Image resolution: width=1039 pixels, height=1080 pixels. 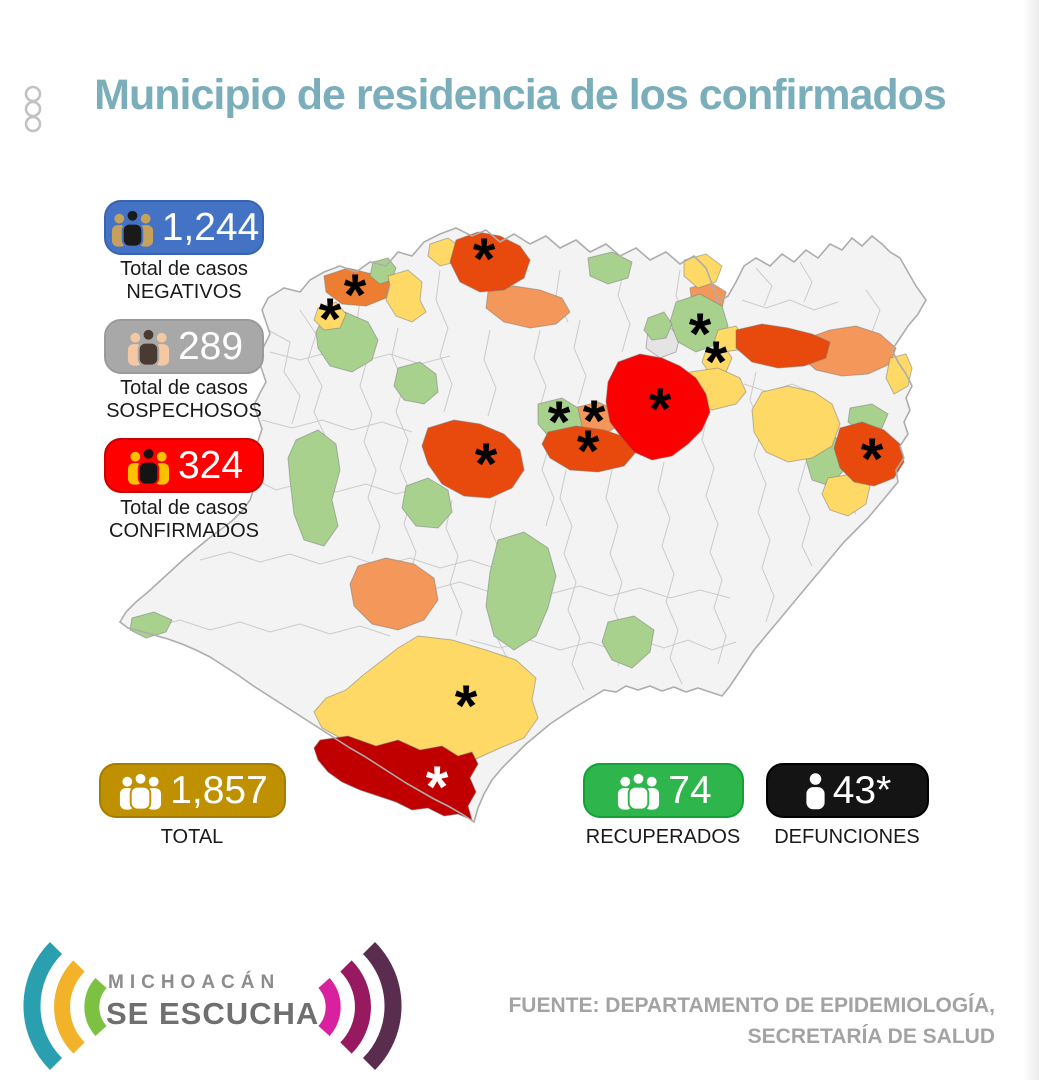 I want to click on sospechosos-badge: 289, so click(x=184, y=346).